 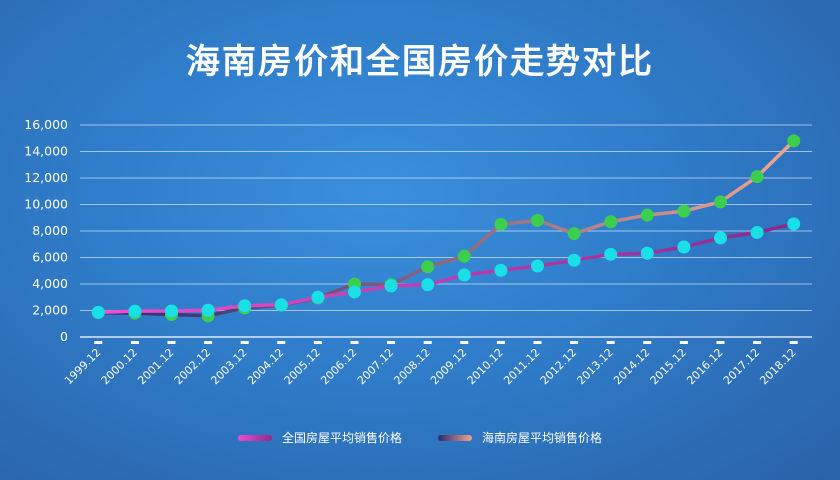 What do you see at coordinates (668, 366) in the screenshot?
I see `x-tick-label: 2015.12` at bounding box center [668, 366].